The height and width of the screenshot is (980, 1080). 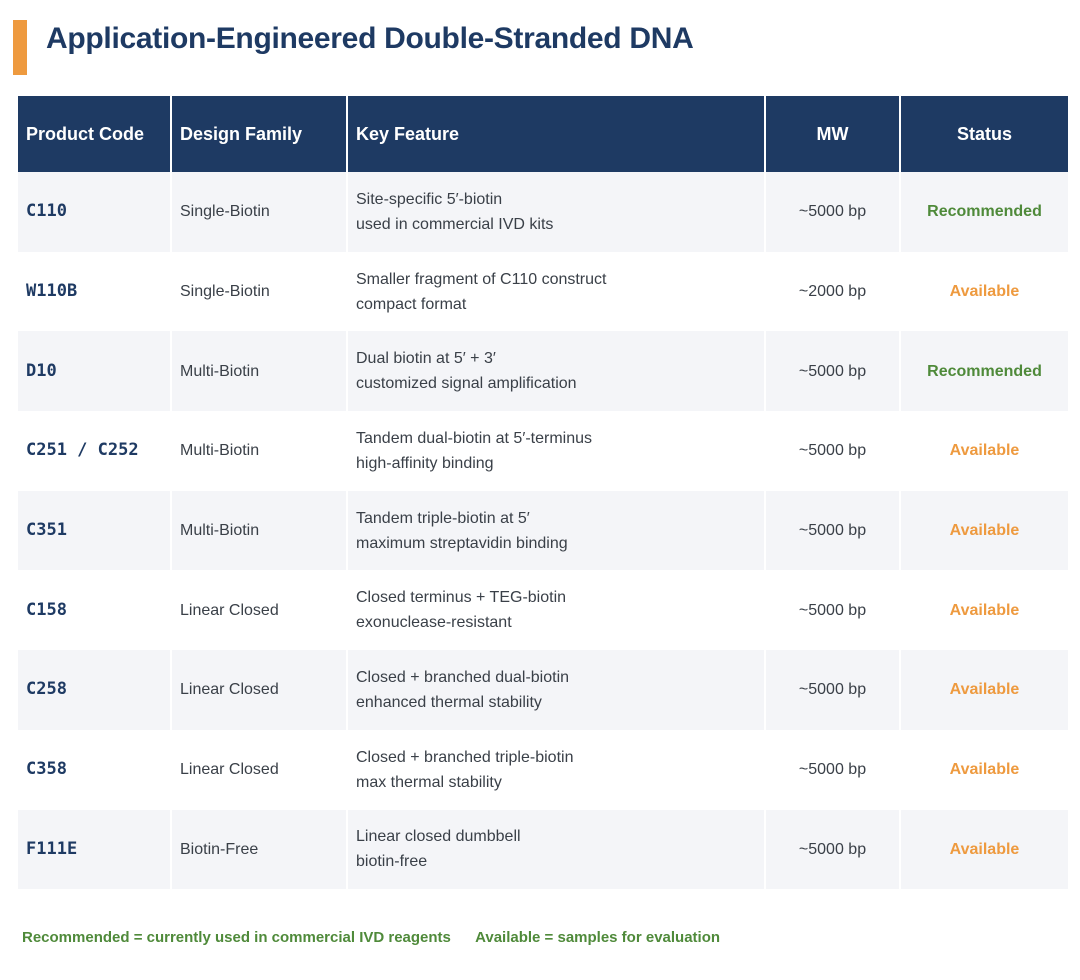 What do you see at coordinates (461, 598) in the screenshot?
I see `key-feature-line-1: Closed terminus + TEG-biotin` at bounding box center [461, 598].